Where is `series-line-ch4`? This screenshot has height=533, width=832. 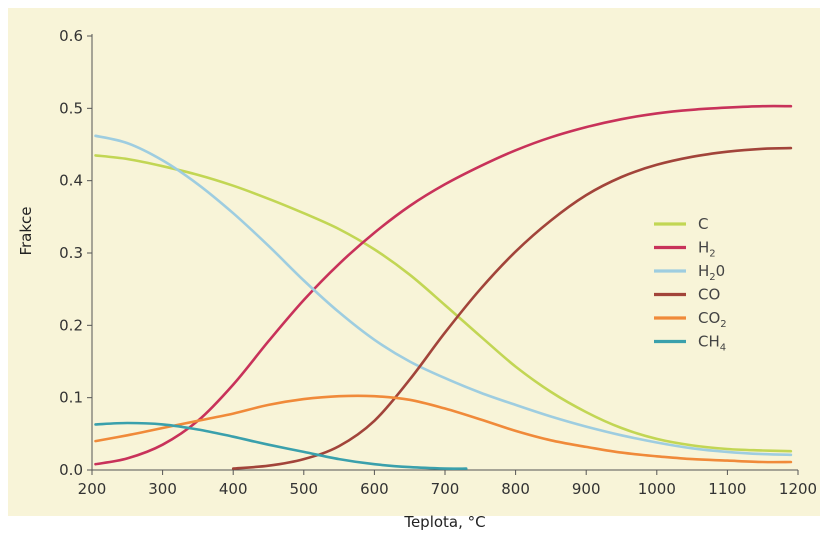
series-line-ch4 is located at coordinates (281, 445).